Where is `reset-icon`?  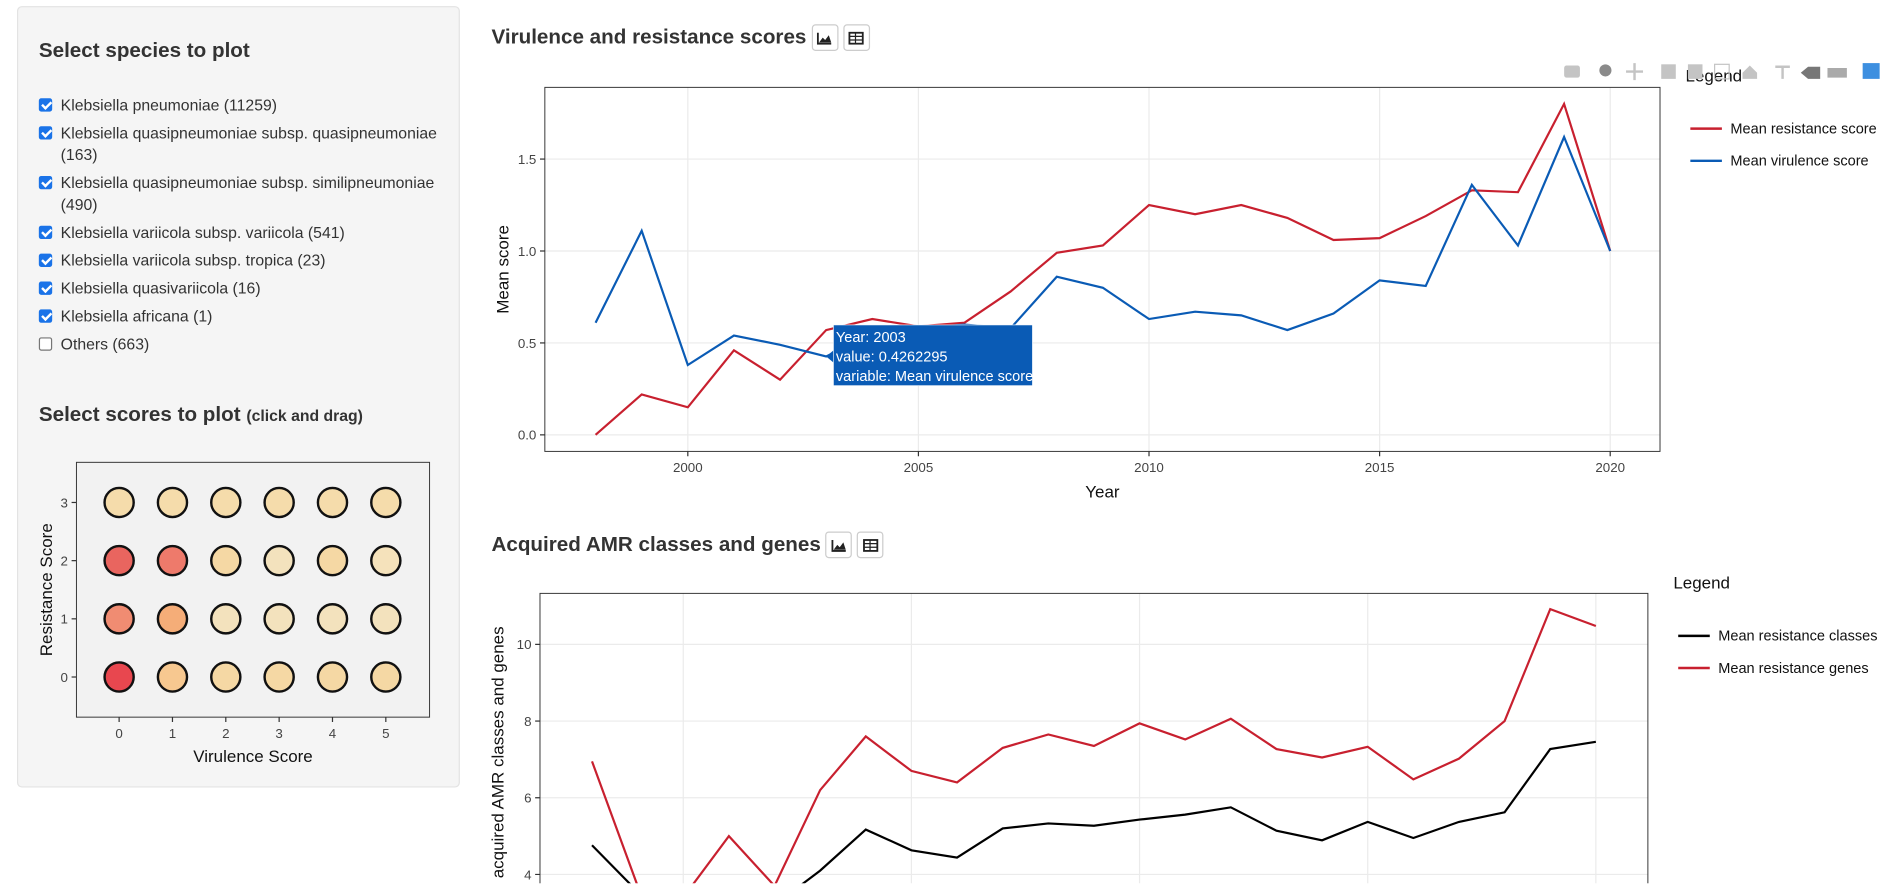 reset-icon is located at coordinates (1750, 72).